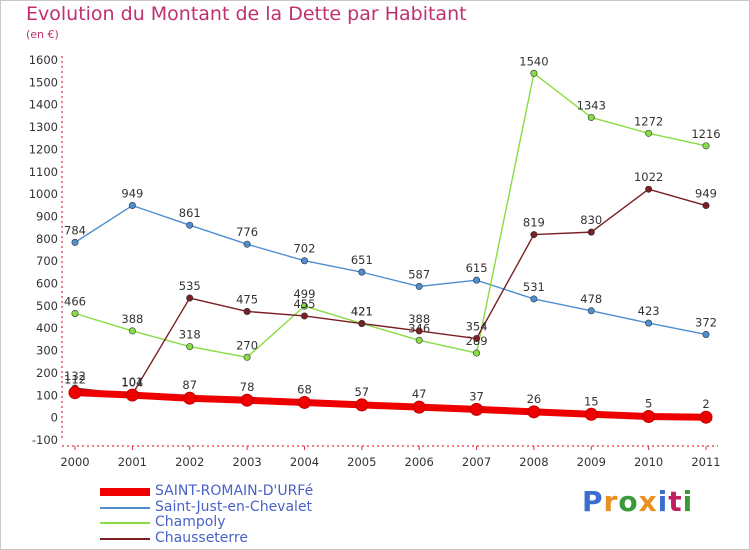 Image resolution: width=750 pixels, height=550 pixels. What do you see at coordinates (533, 61) in the screenshot?
I see `data-label: 1540` at bounding box center [533, 61].